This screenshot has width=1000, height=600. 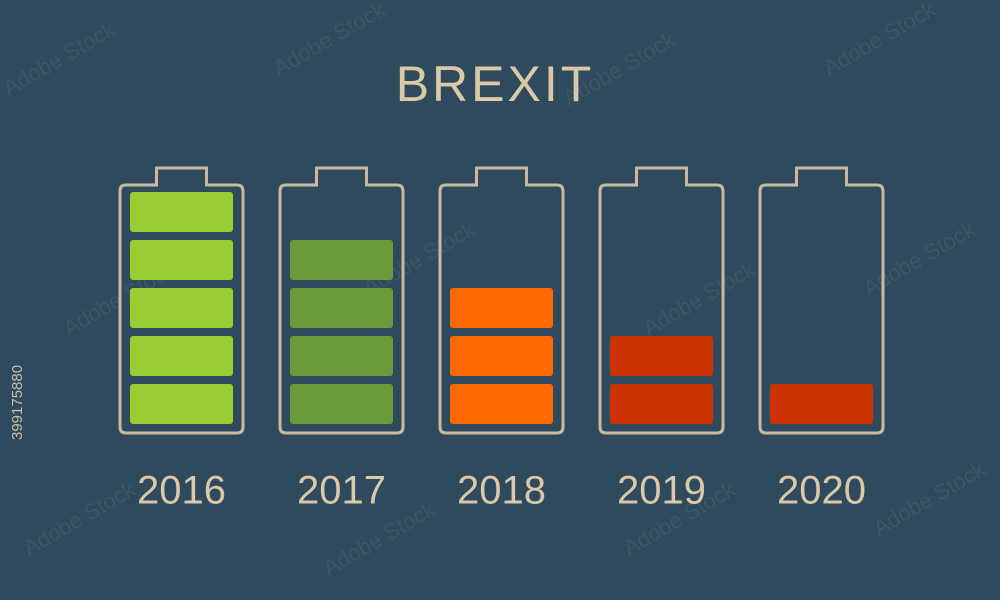 I want to click on x-tick-label: 2018, so click(x=501, y=491).